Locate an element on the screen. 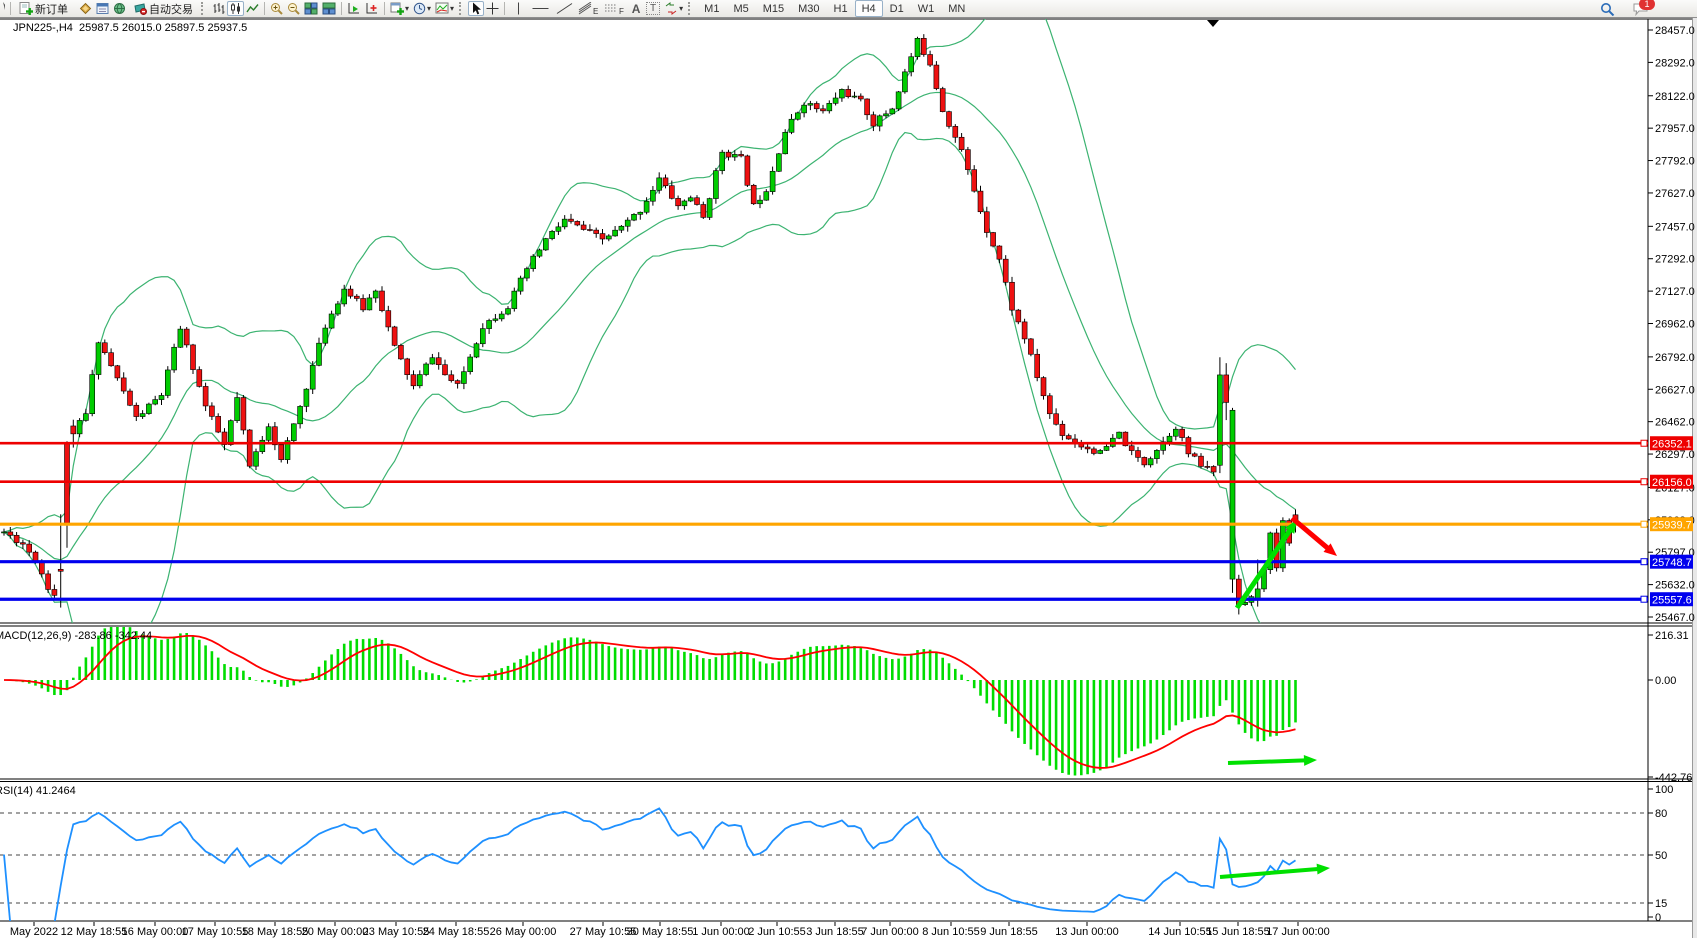 The height and width of the screenshot is (938, 1697). macd-flat-arrow is located at coordinates (1268, 761).